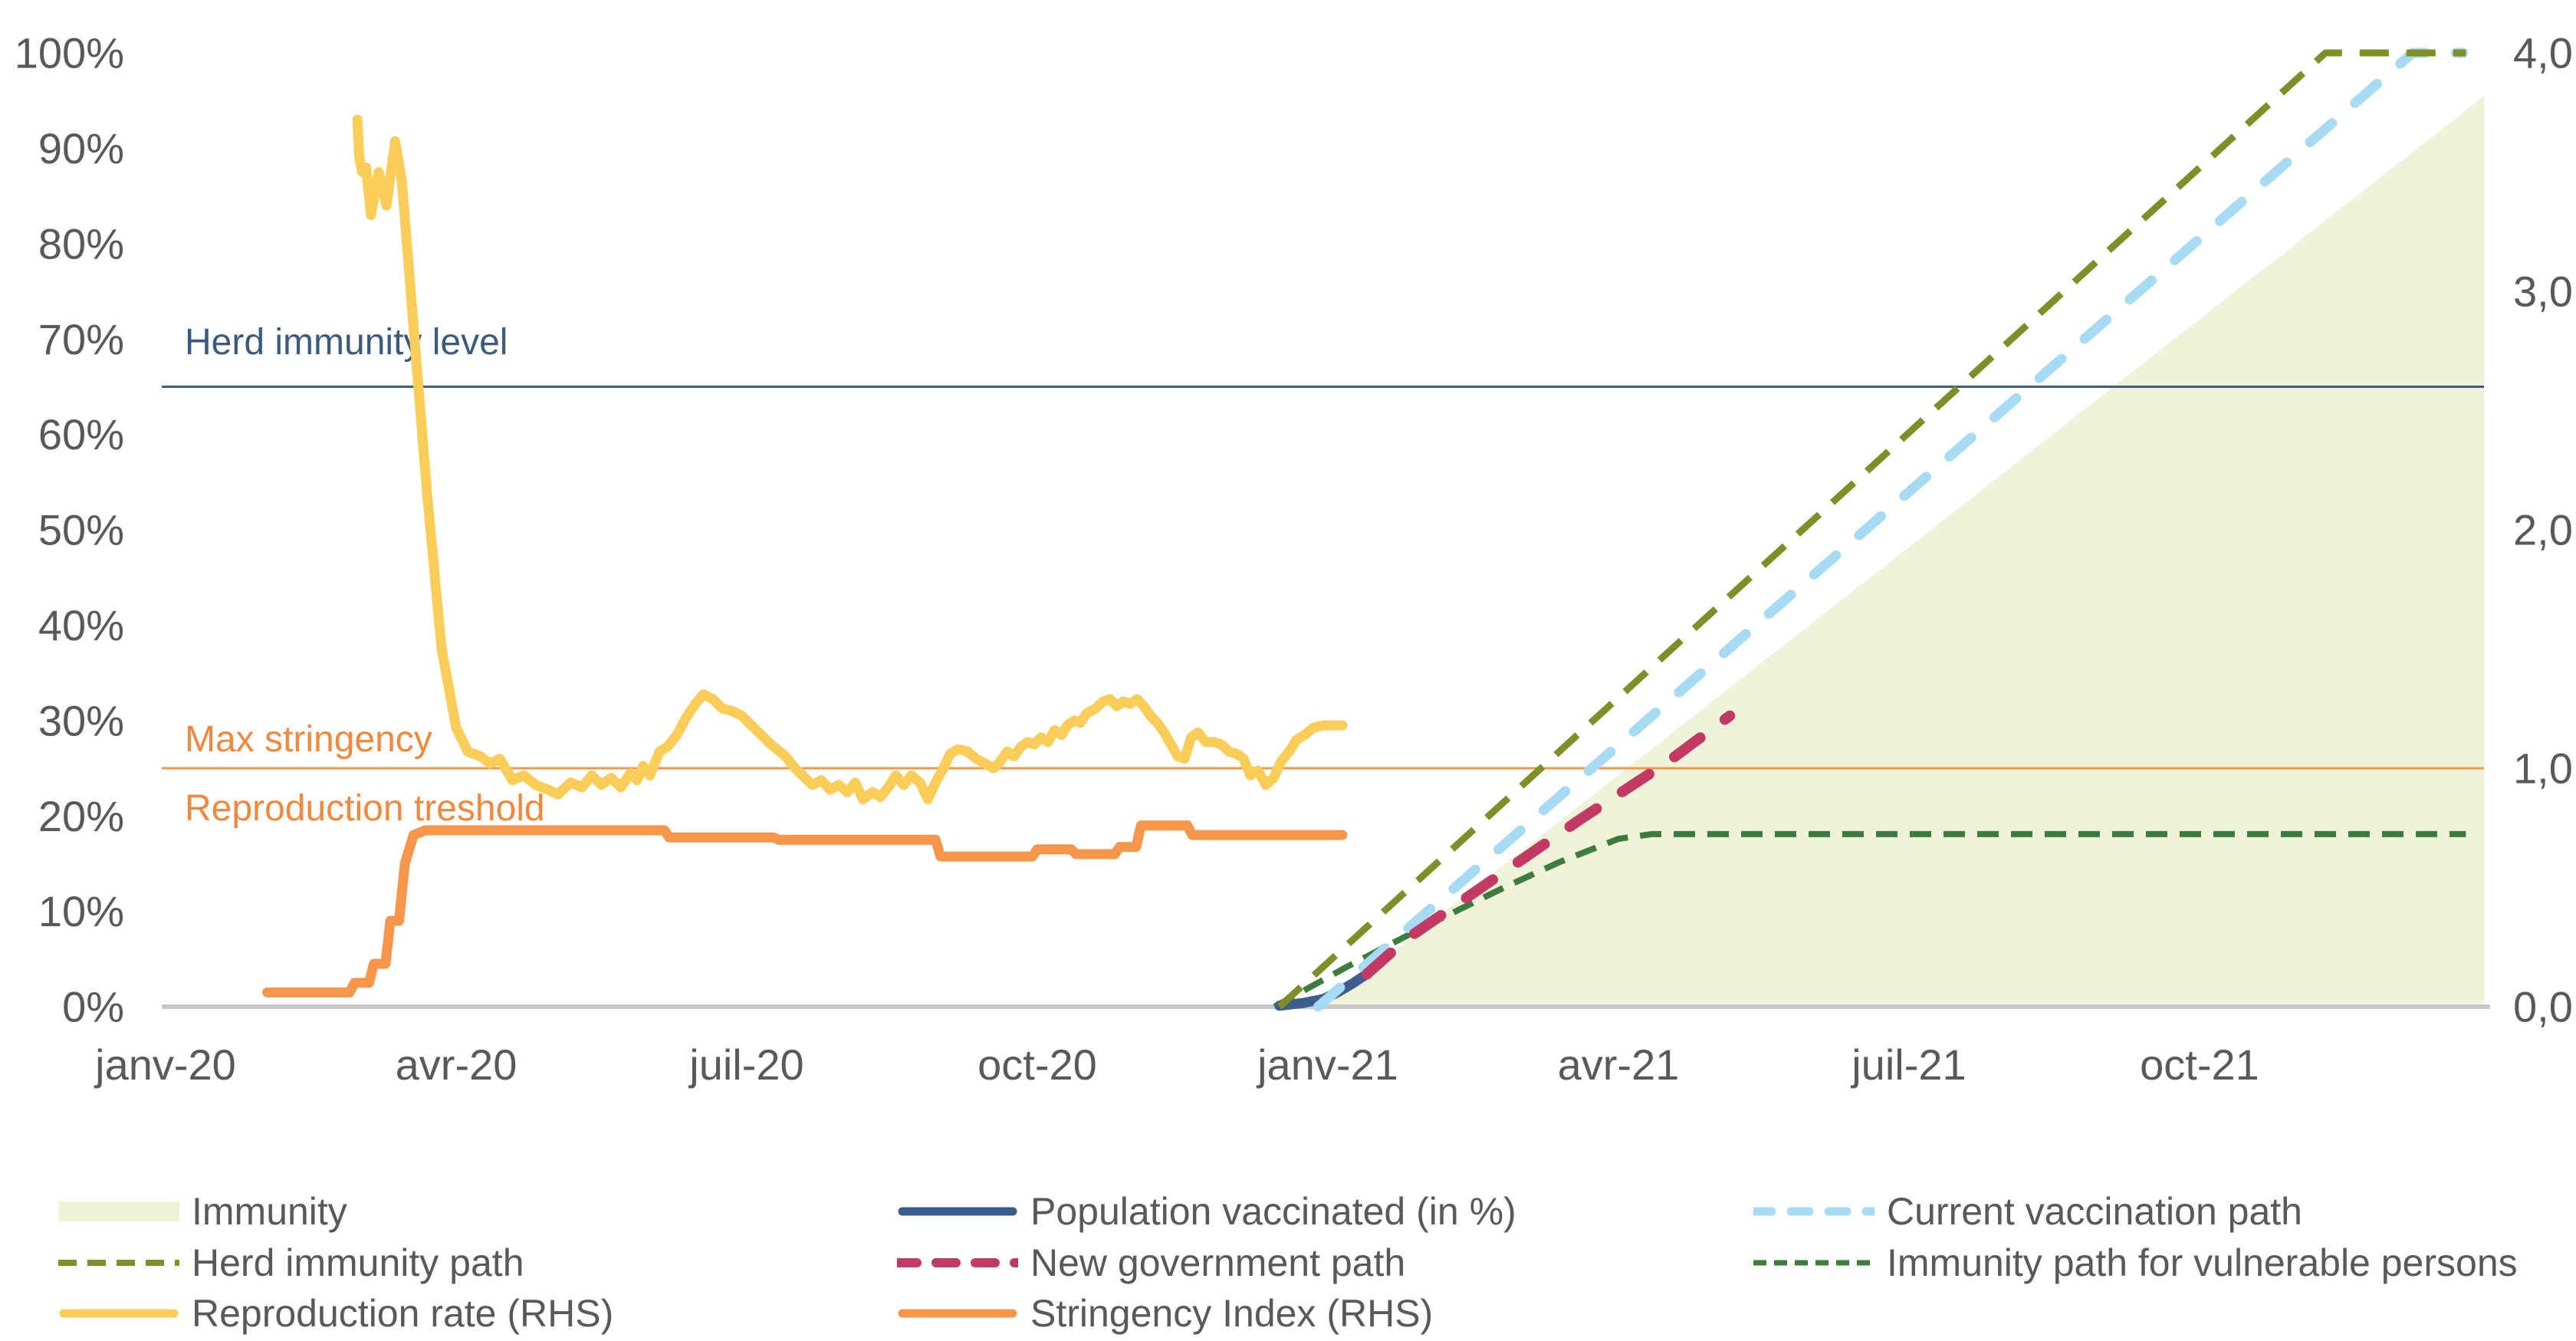 This screenshot has width=2576, height=1341. What do you see at coordinates (81, 148) in the screenshot?
I see `y-left-tick-label: 90%` at bounding box center [81, 148].